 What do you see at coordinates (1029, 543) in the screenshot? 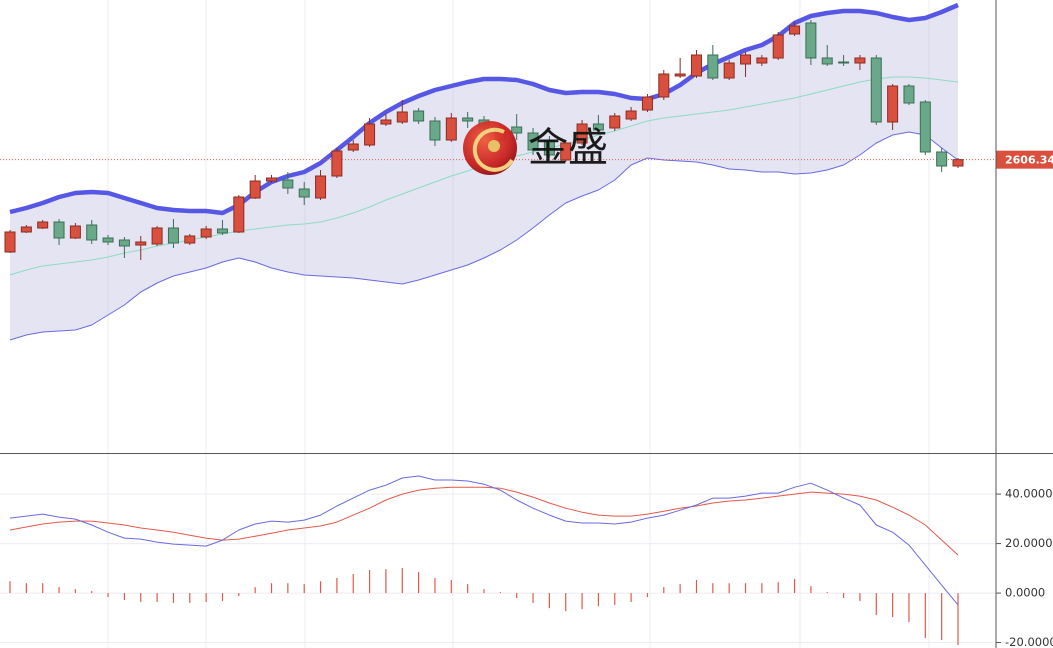
I see `y-tick-label: 20.0000` at bounding box center [1029, 543].